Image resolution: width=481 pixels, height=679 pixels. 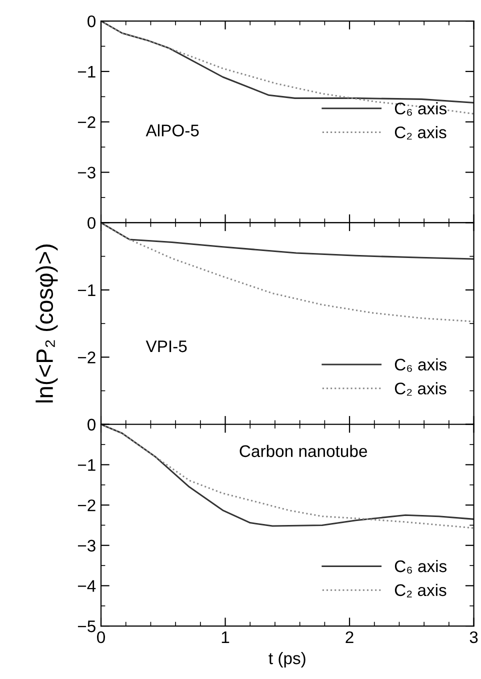 What do you see at coordinates (47, 323) in the screenshot?
I see `y-axis-title: ln(<P₂ (cosφ)>)` at bounding box center [47, 323].